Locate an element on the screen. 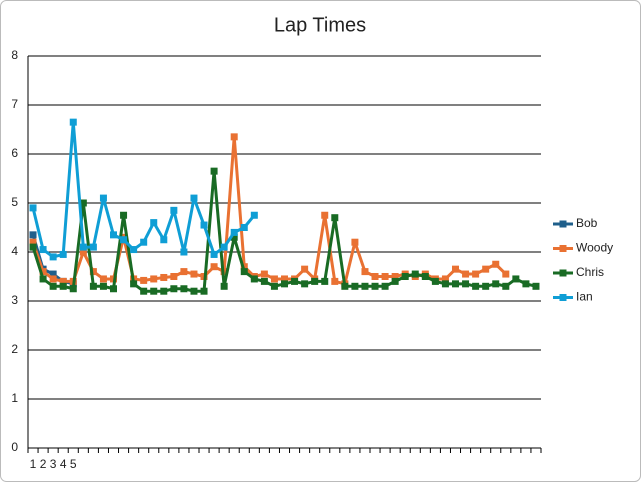 The image size is (641, 482). y-tick-label: 7 is located at coordinates (14, 104).